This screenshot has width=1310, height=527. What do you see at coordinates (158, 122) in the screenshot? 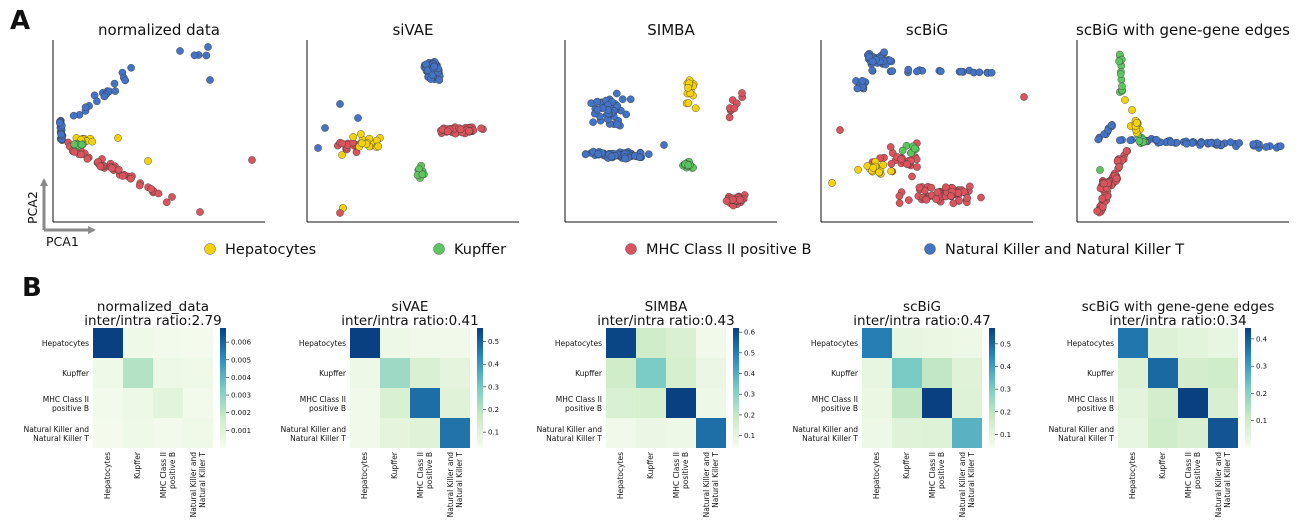
I see `scatter-panel-1: normalized data` at bounding box center [158, 122].